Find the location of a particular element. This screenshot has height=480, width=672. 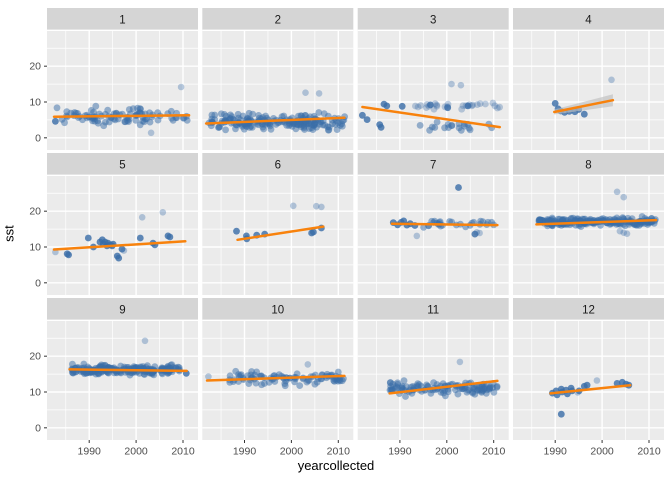

facet-strip-label: 3 is located at coordinates (433, 21).